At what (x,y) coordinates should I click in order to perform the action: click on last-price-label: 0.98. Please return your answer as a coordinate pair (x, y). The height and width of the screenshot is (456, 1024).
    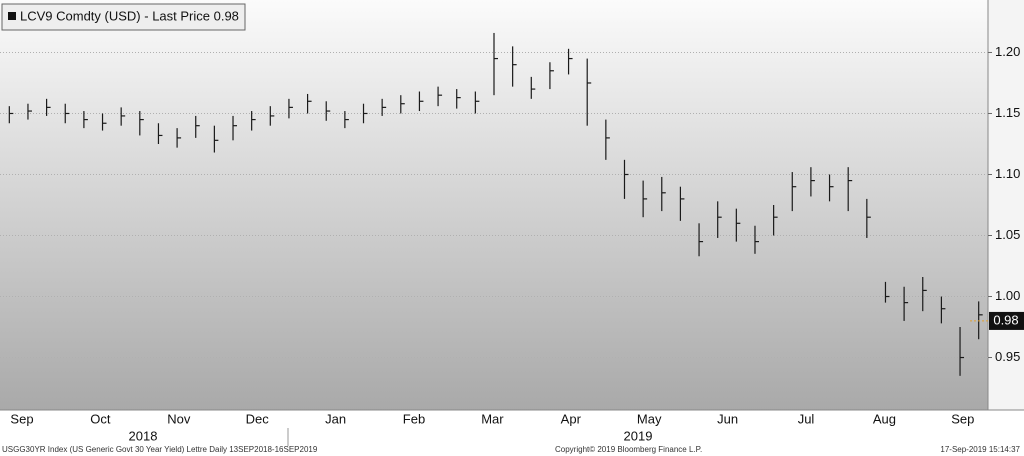
    Looking at the image, I should click on (1005, 319).